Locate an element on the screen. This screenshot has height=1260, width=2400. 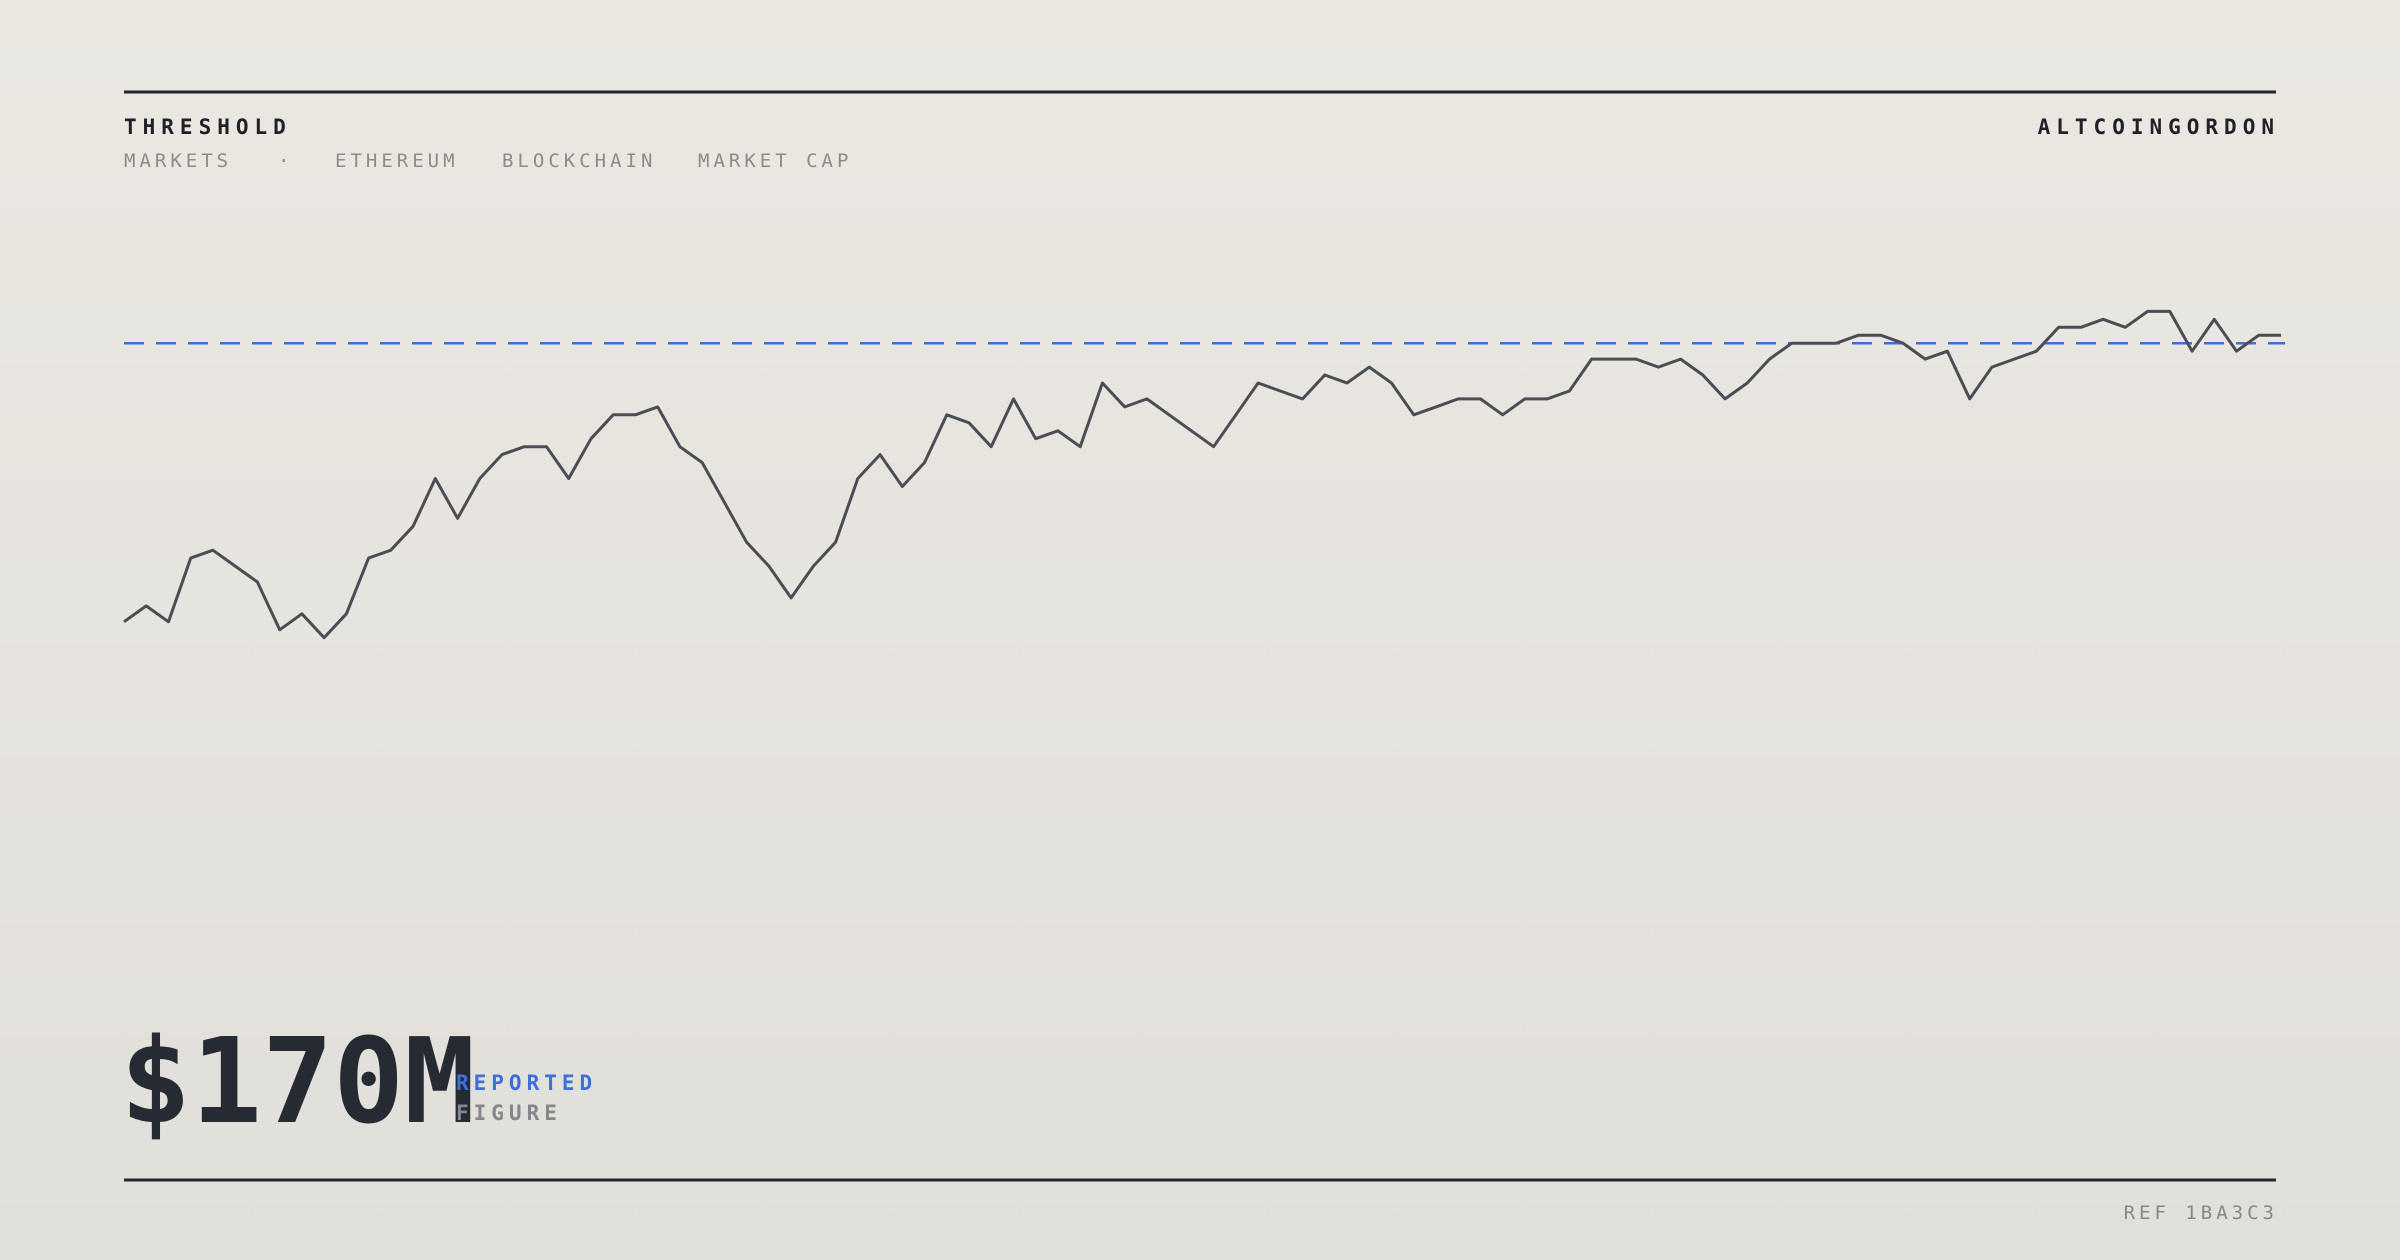
headline-label: REPORTED is located at coordinates (526, 1083).